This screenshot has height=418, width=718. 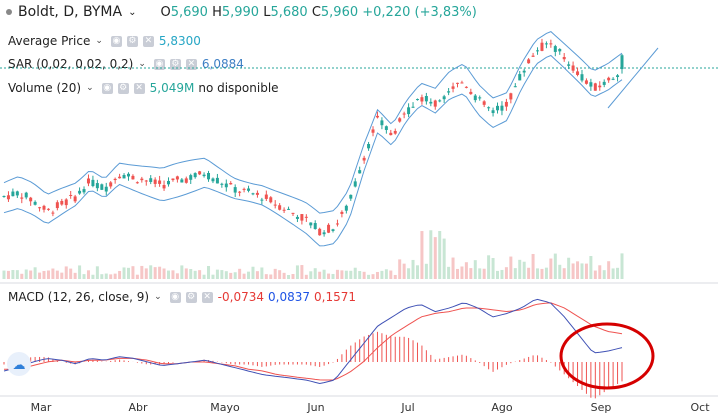 I want to click on symbol-title: Boldt, D, BYMA, so click(x=70, y=12).